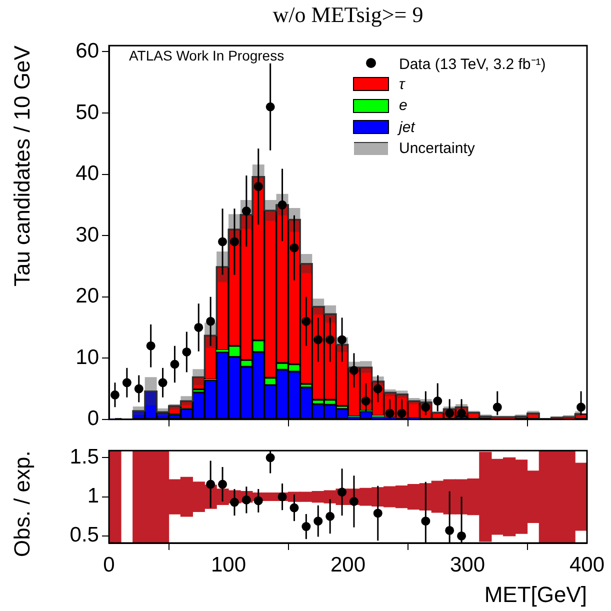 This screenshot has width=611, height=611. What do you see at coordinates (84, 535) in the screenshot?
I see `y-tick-label: 0.5` at bounding box center [84, 535].